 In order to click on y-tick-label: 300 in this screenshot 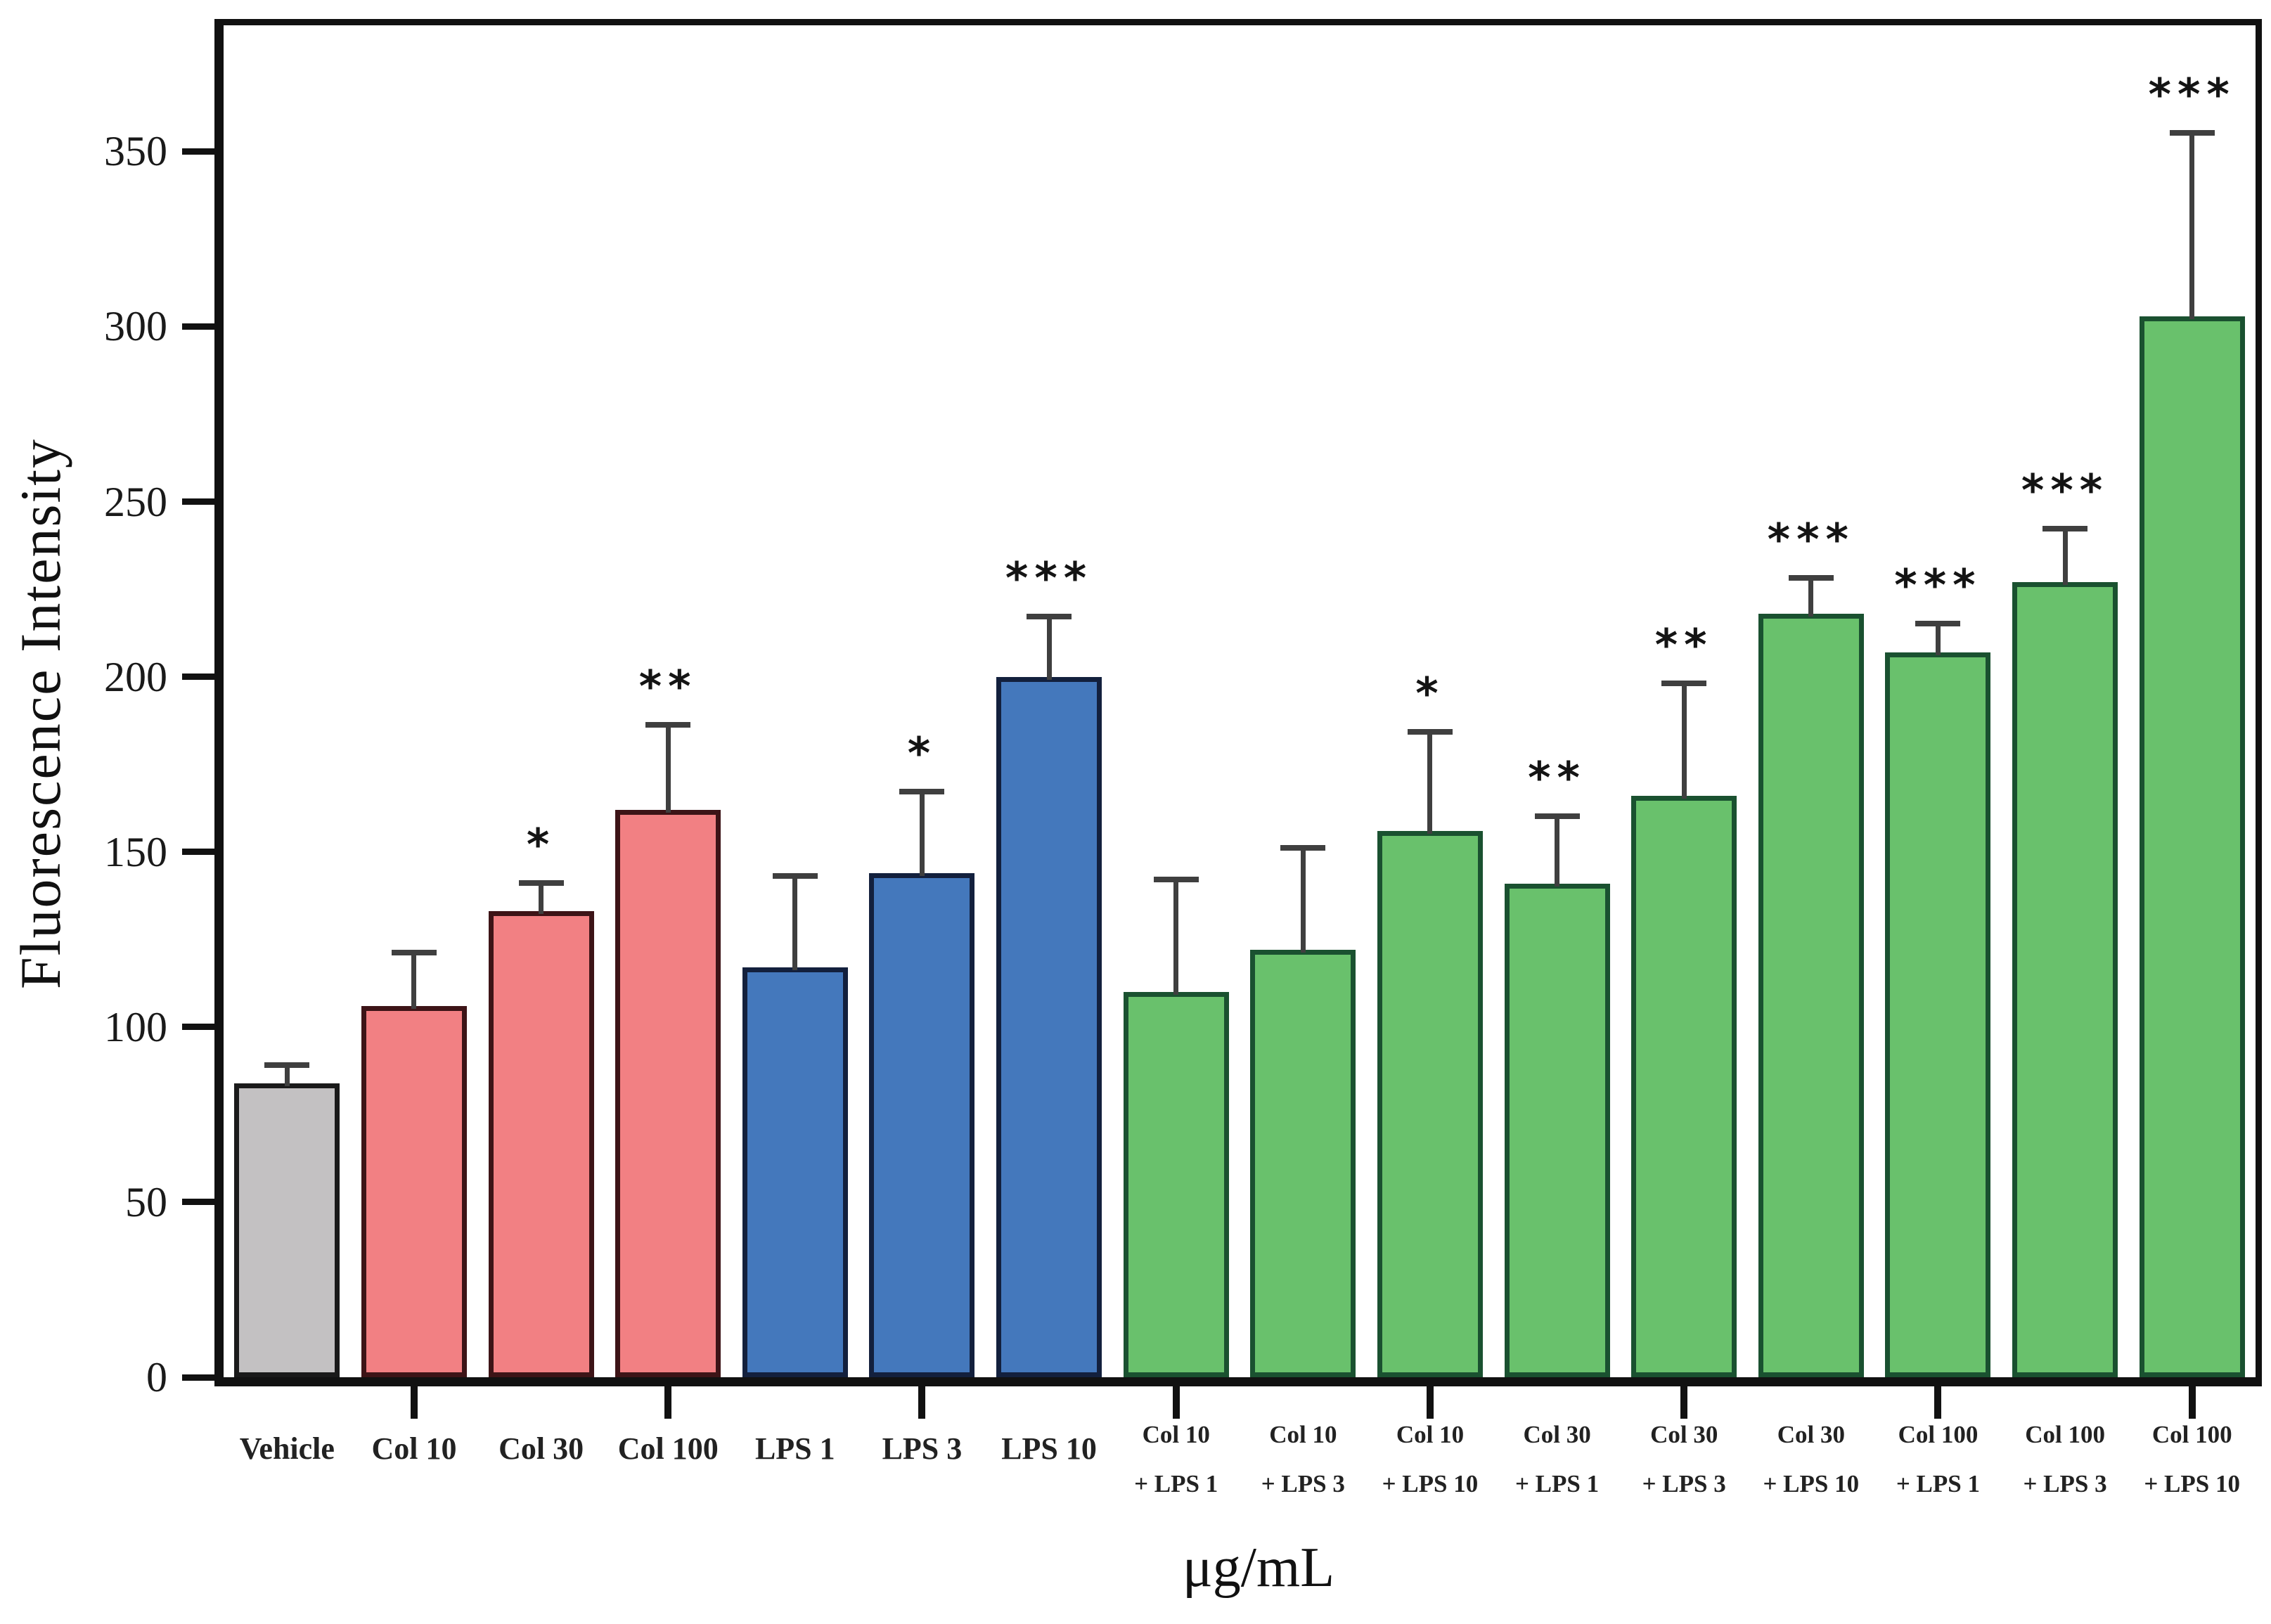, I will do `click(135, 326)`.